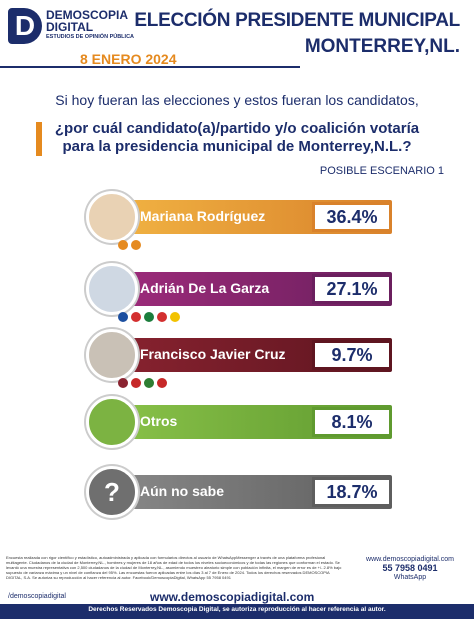  What do you see at coordinates (352, 289) in the screenshot?
I see `result-value: 27.1%` at bounding box center [352, 289].